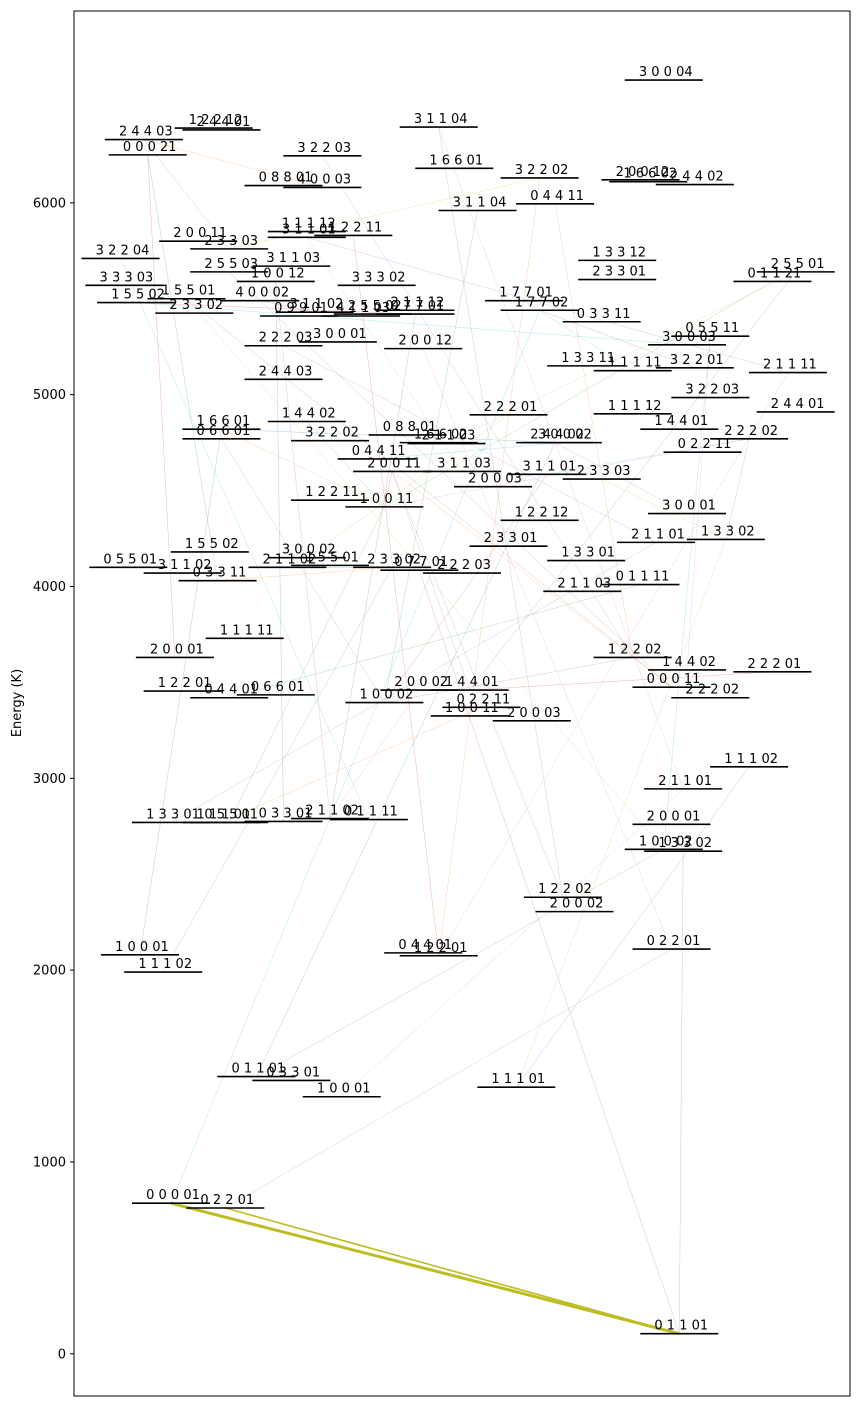  Describe the element at coordinates (619, 272) in the screenshot. I see `energy-level-label: 2 3 3 01` at that location.